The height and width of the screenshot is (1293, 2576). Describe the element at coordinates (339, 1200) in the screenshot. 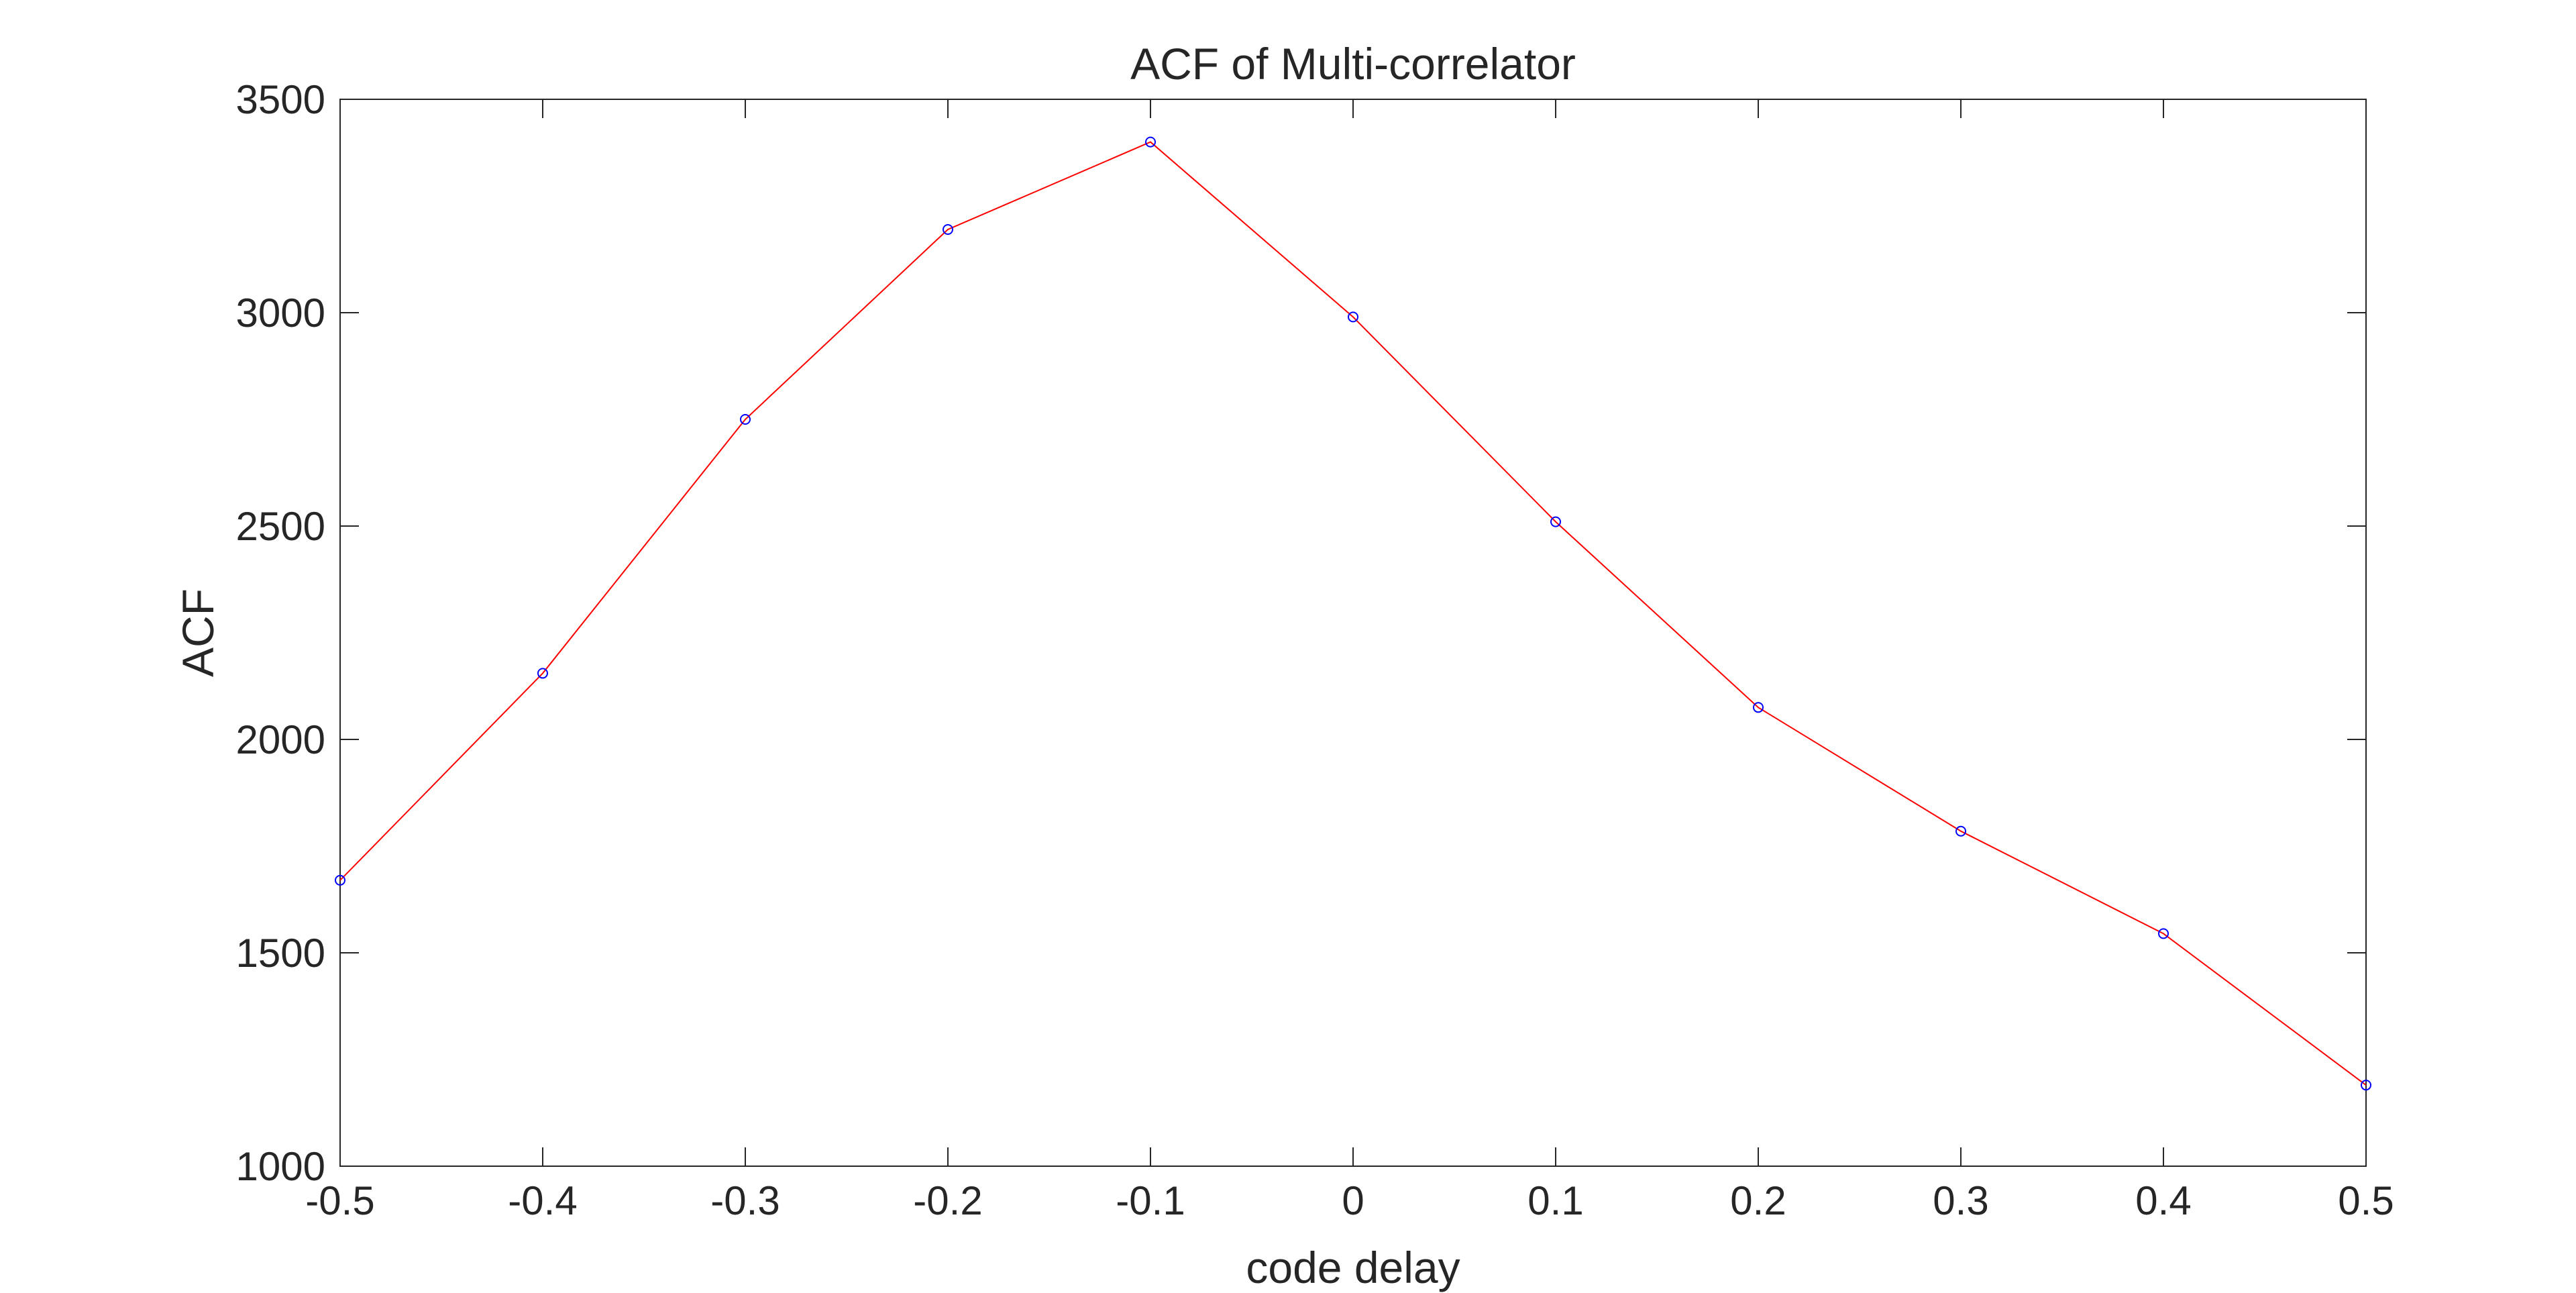

I see `x-tick-label: -0.5` at that location.